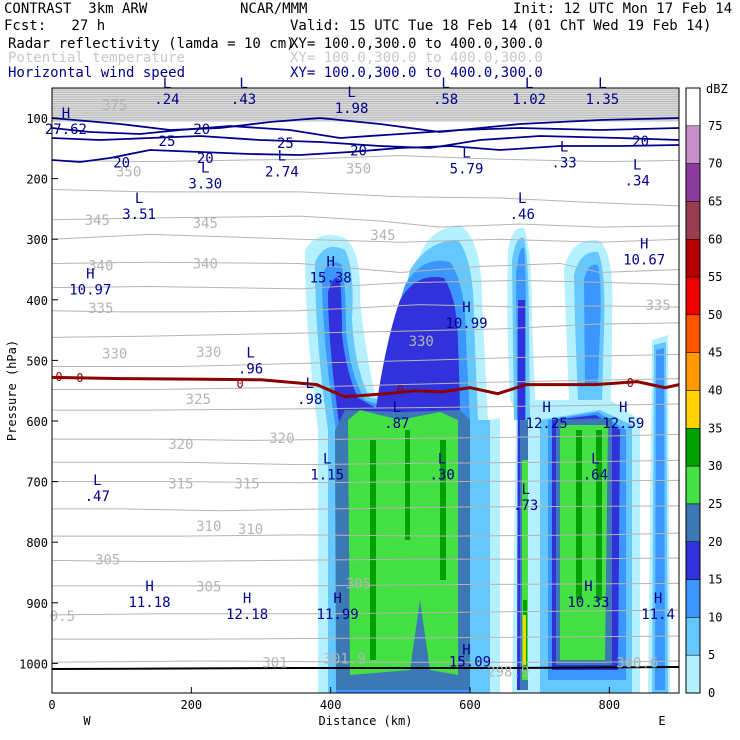 This screenshot has width=740, height=740. What do you see at coordinates (365, 387) in the screenshot?
I see `freezing-level-line` at bounding box center [365, 387].